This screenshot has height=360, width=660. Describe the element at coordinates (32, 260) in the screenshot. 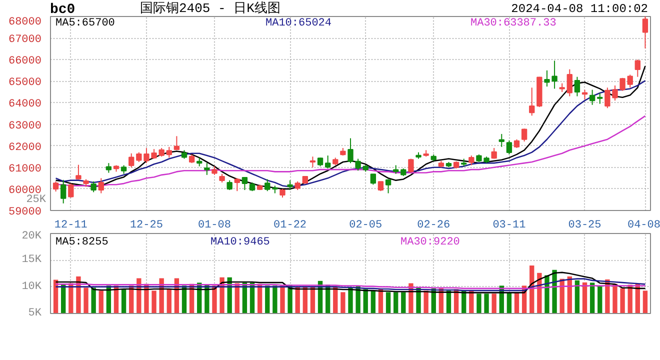

I see `y-tick-label: 15K` at that location.